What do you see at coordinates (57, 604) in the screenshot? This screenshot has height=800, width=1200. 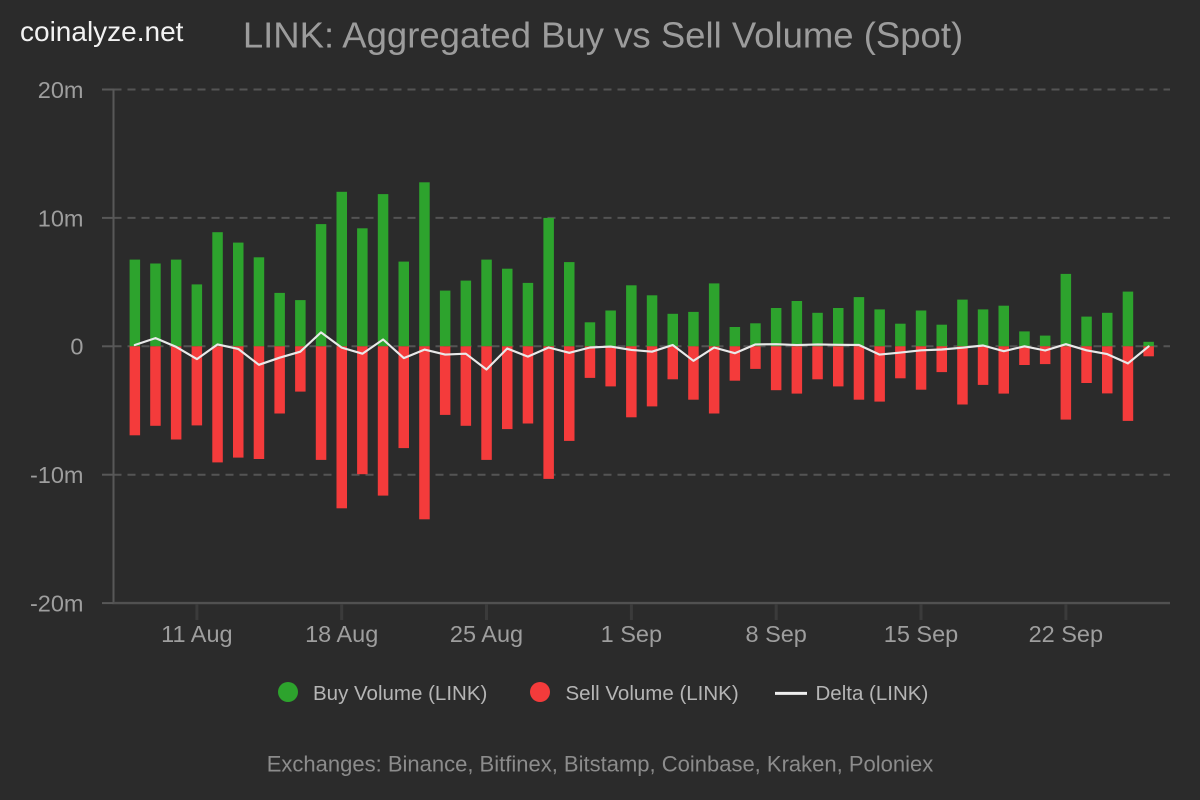 I see `svg-text: -20m` at bounding box center [57, 604].